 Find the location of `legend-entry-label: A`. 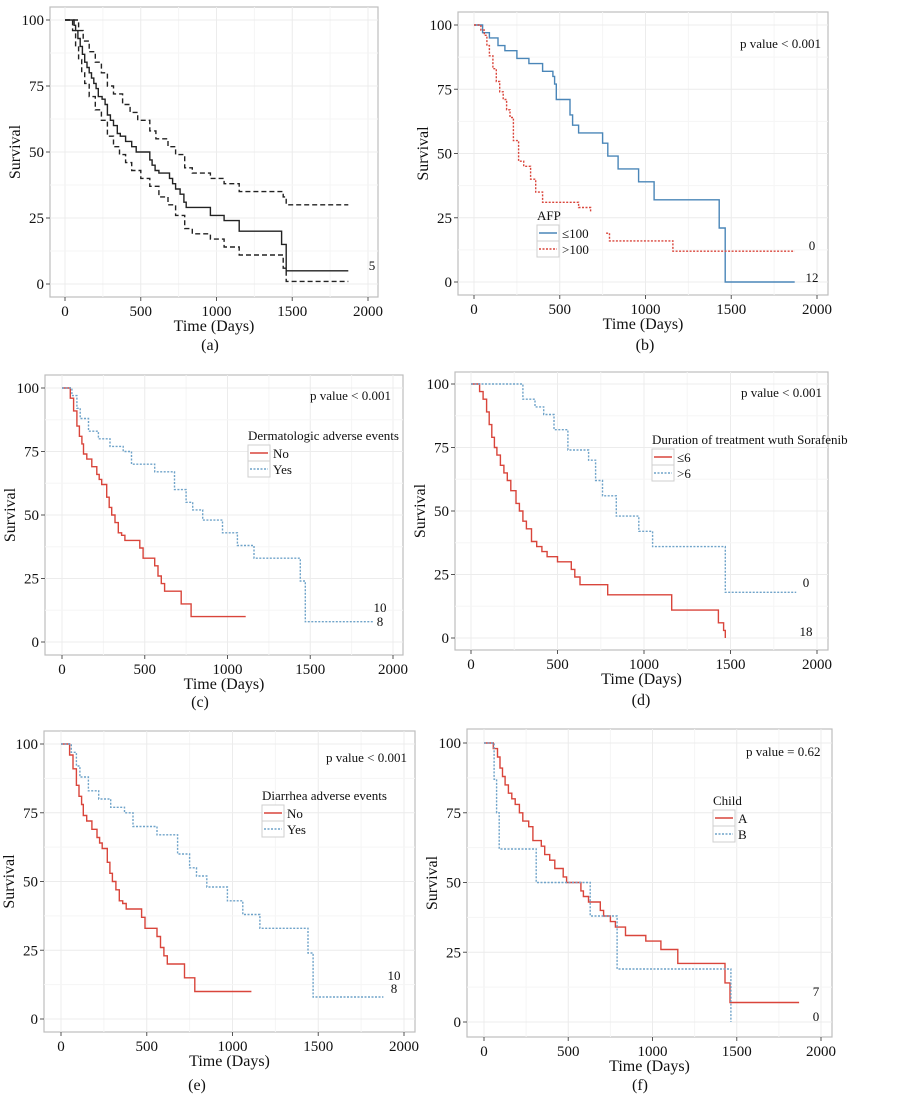

legend-entry-label: A is located at coordinates (743, 818).